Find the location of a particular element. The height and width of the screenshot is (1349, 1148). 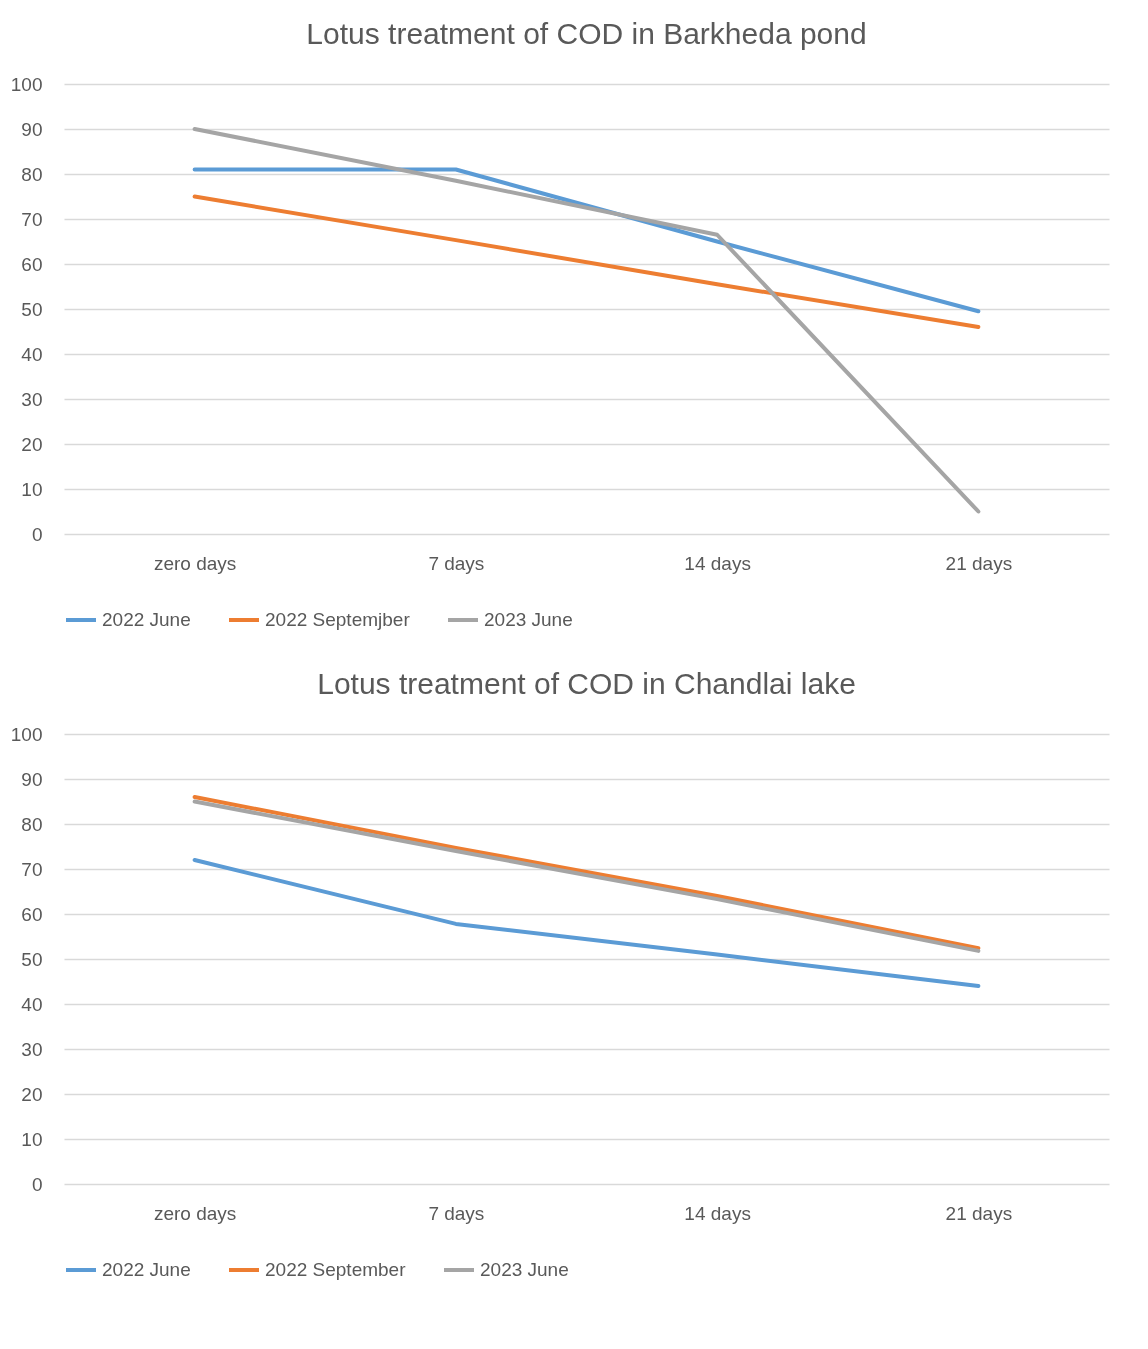

legend-label: 2022 September is located at coordinates (336, 1269).